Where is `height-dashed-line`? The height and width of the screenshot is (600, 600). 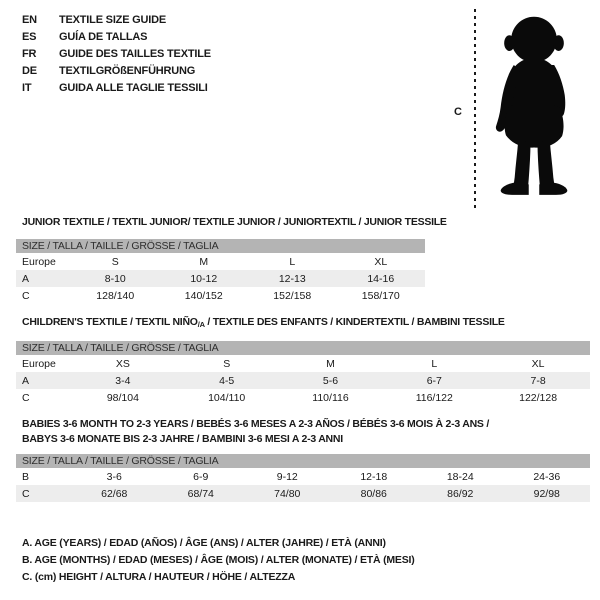 height-dashed-line is located at coordinates (475, 108).